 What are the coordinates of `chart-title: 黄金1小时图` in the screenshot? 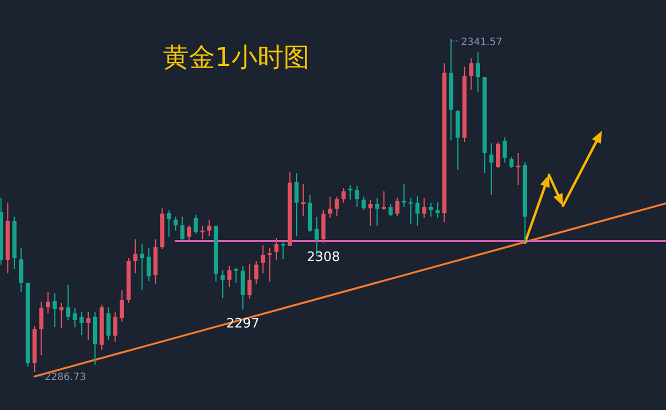 It's located at (236, 58).